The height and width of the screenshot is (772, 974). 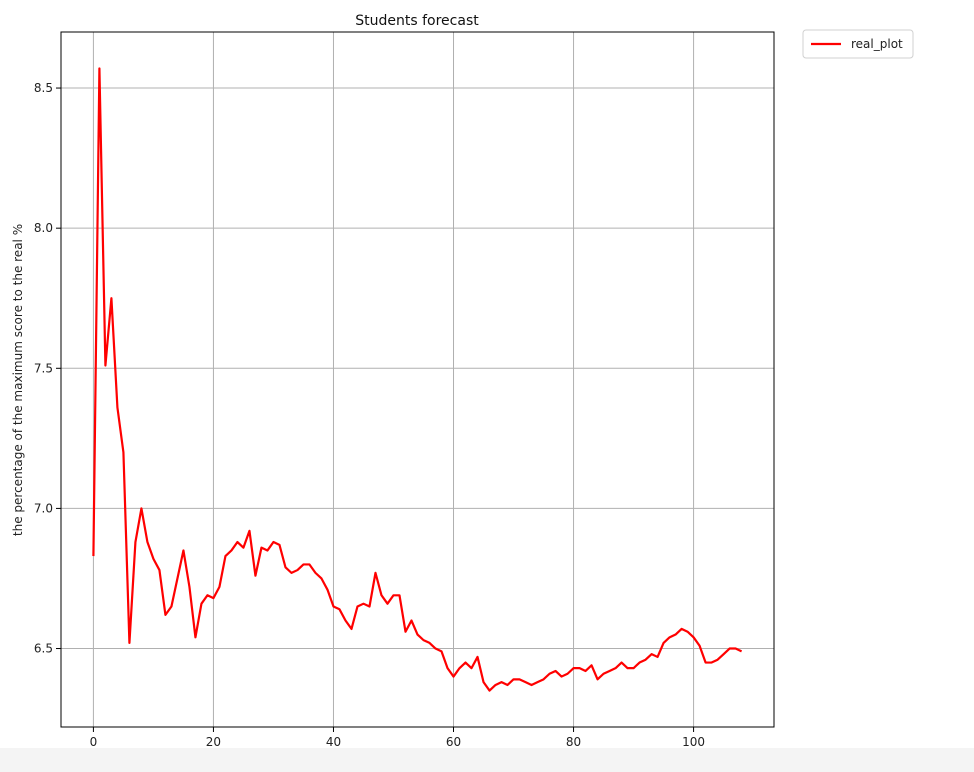 What do you see at coordinates (417, 21) in the screenshot?
I see `chart-title: Students forecast` at bounding box center [417, 21].